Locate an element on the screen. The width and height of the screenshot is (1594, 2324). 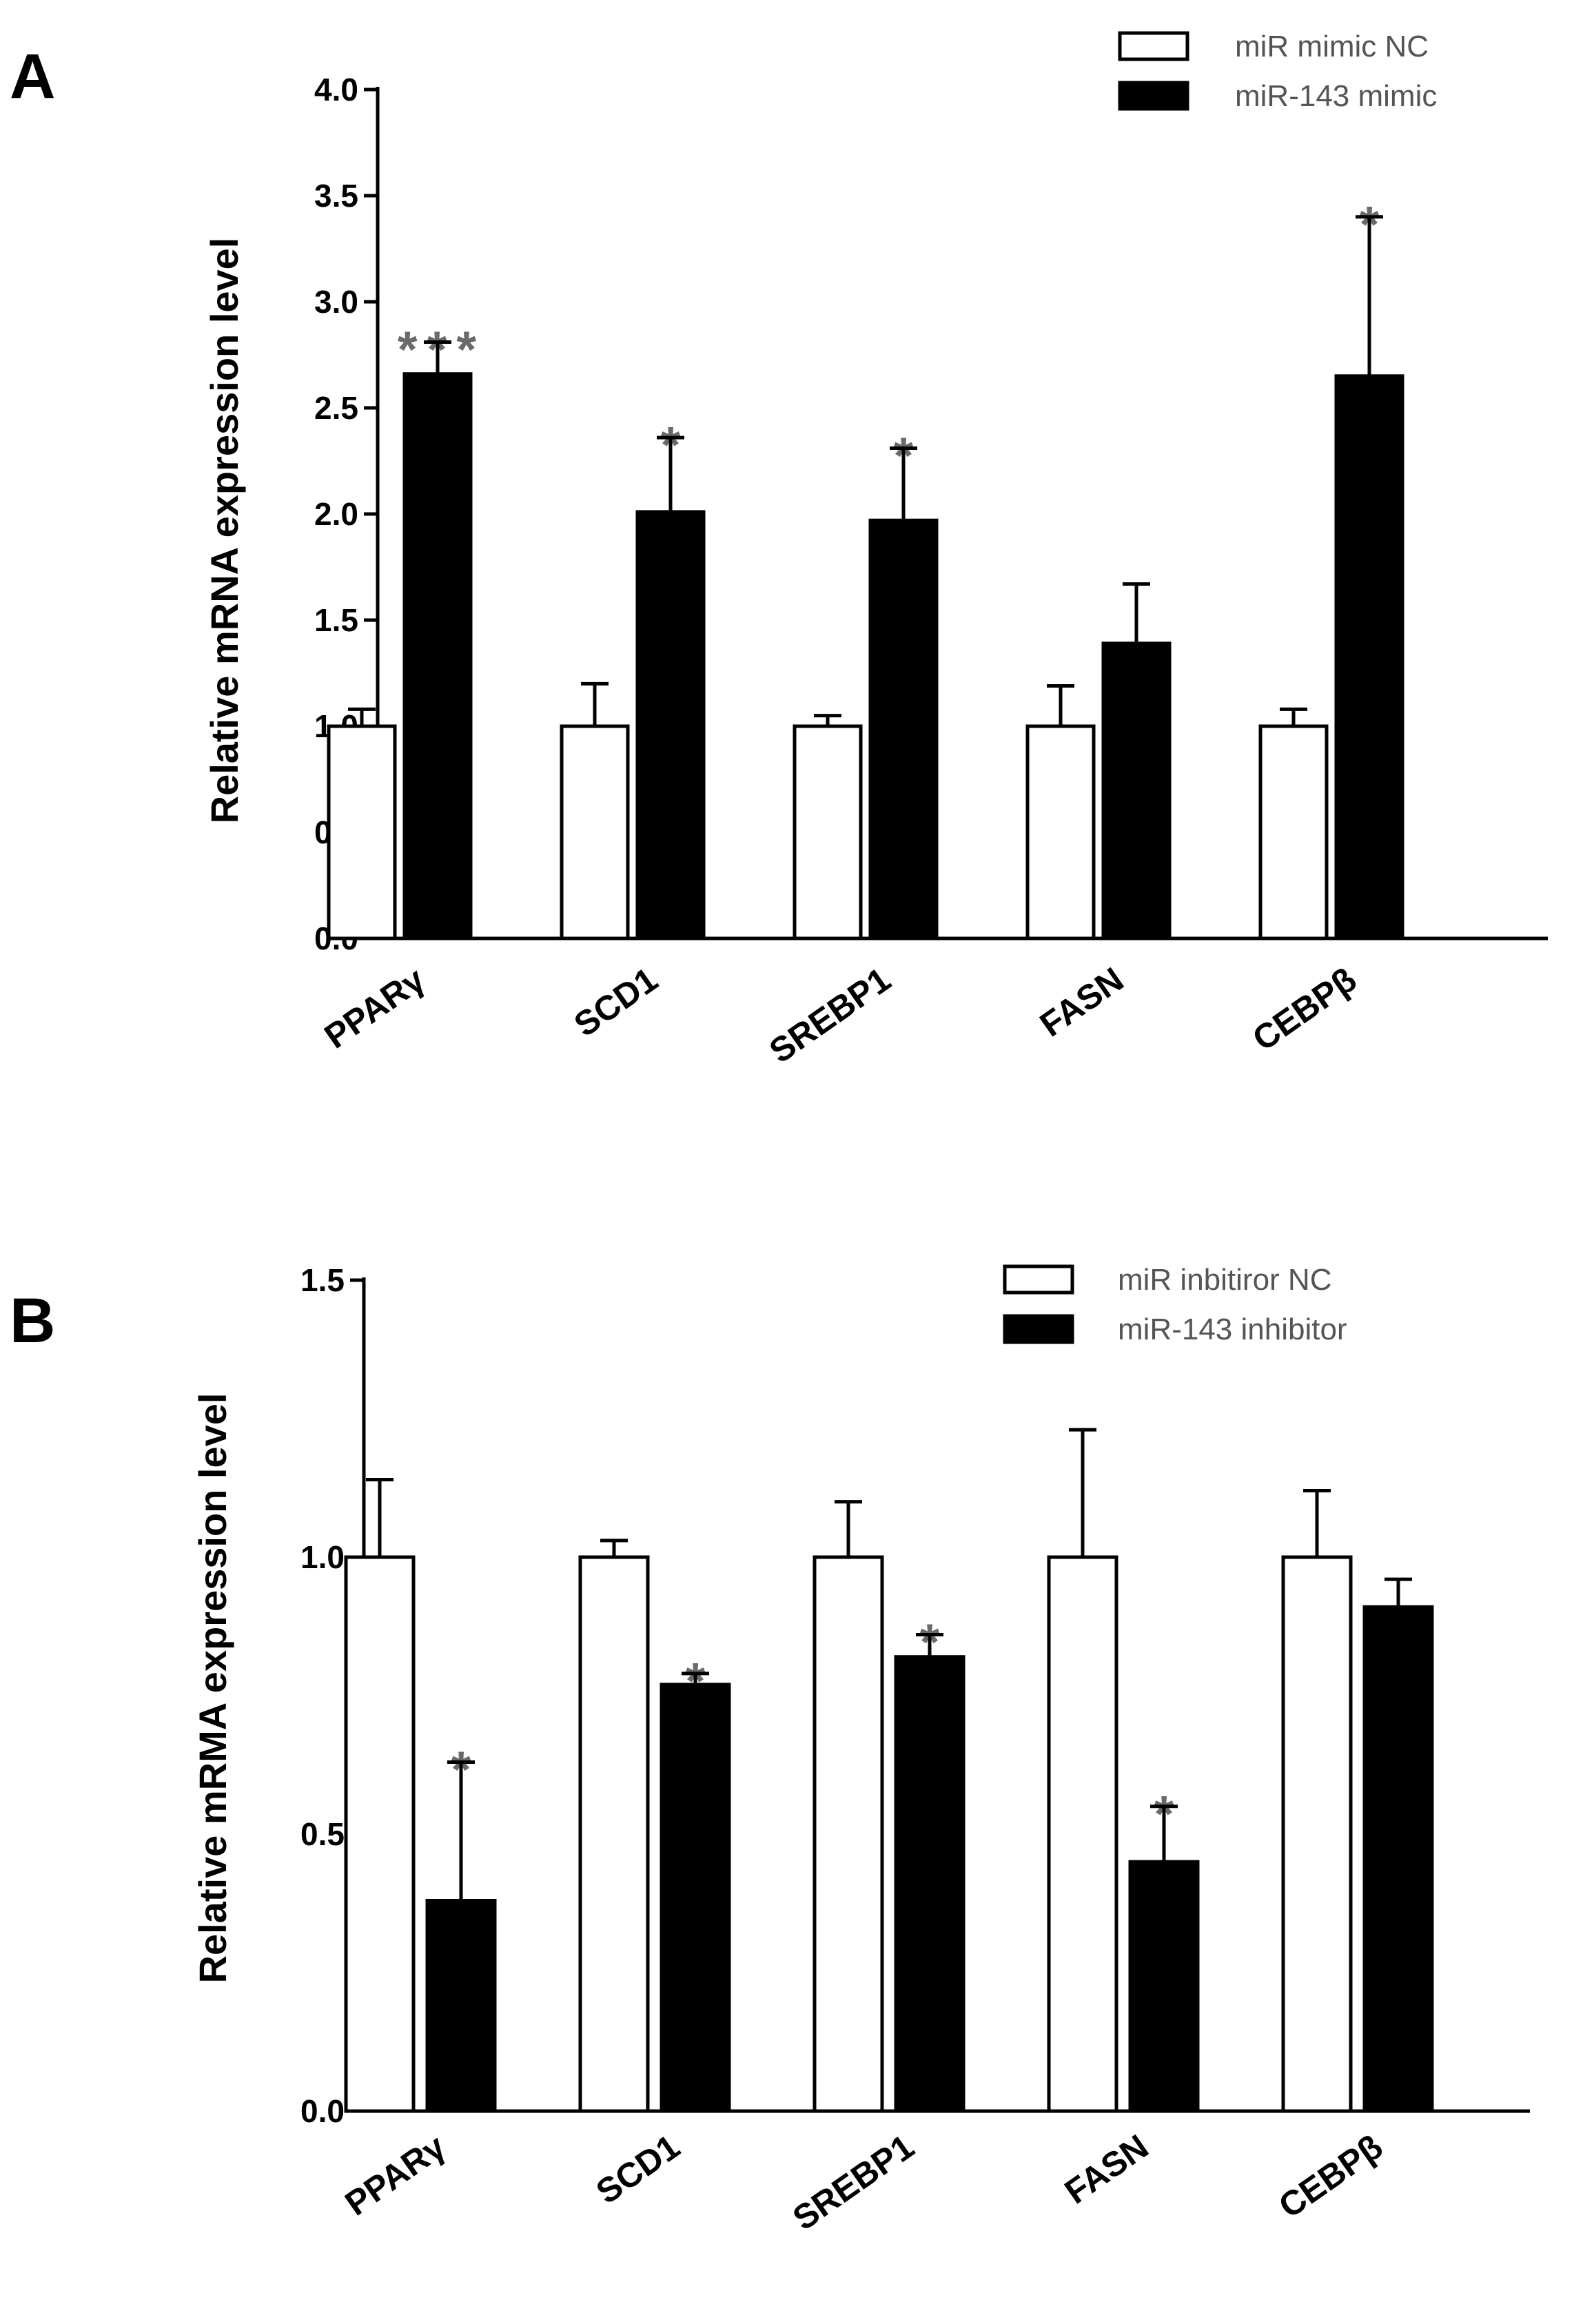
panel-b-categories: PPARγ SCD1 SREBP1 FASN CEBPβ is located at coordinates (864, 2182).